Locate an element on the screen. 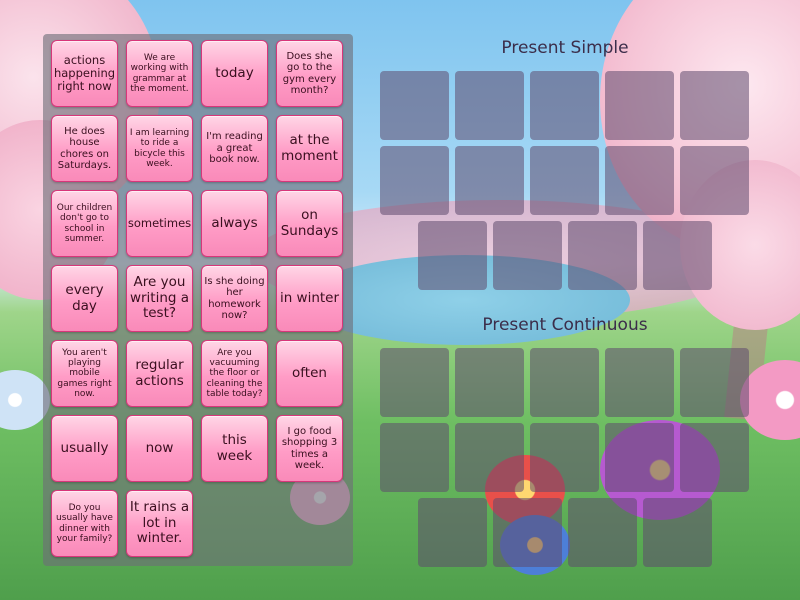  word-card-label: every day is located at coordinates (84, 297).